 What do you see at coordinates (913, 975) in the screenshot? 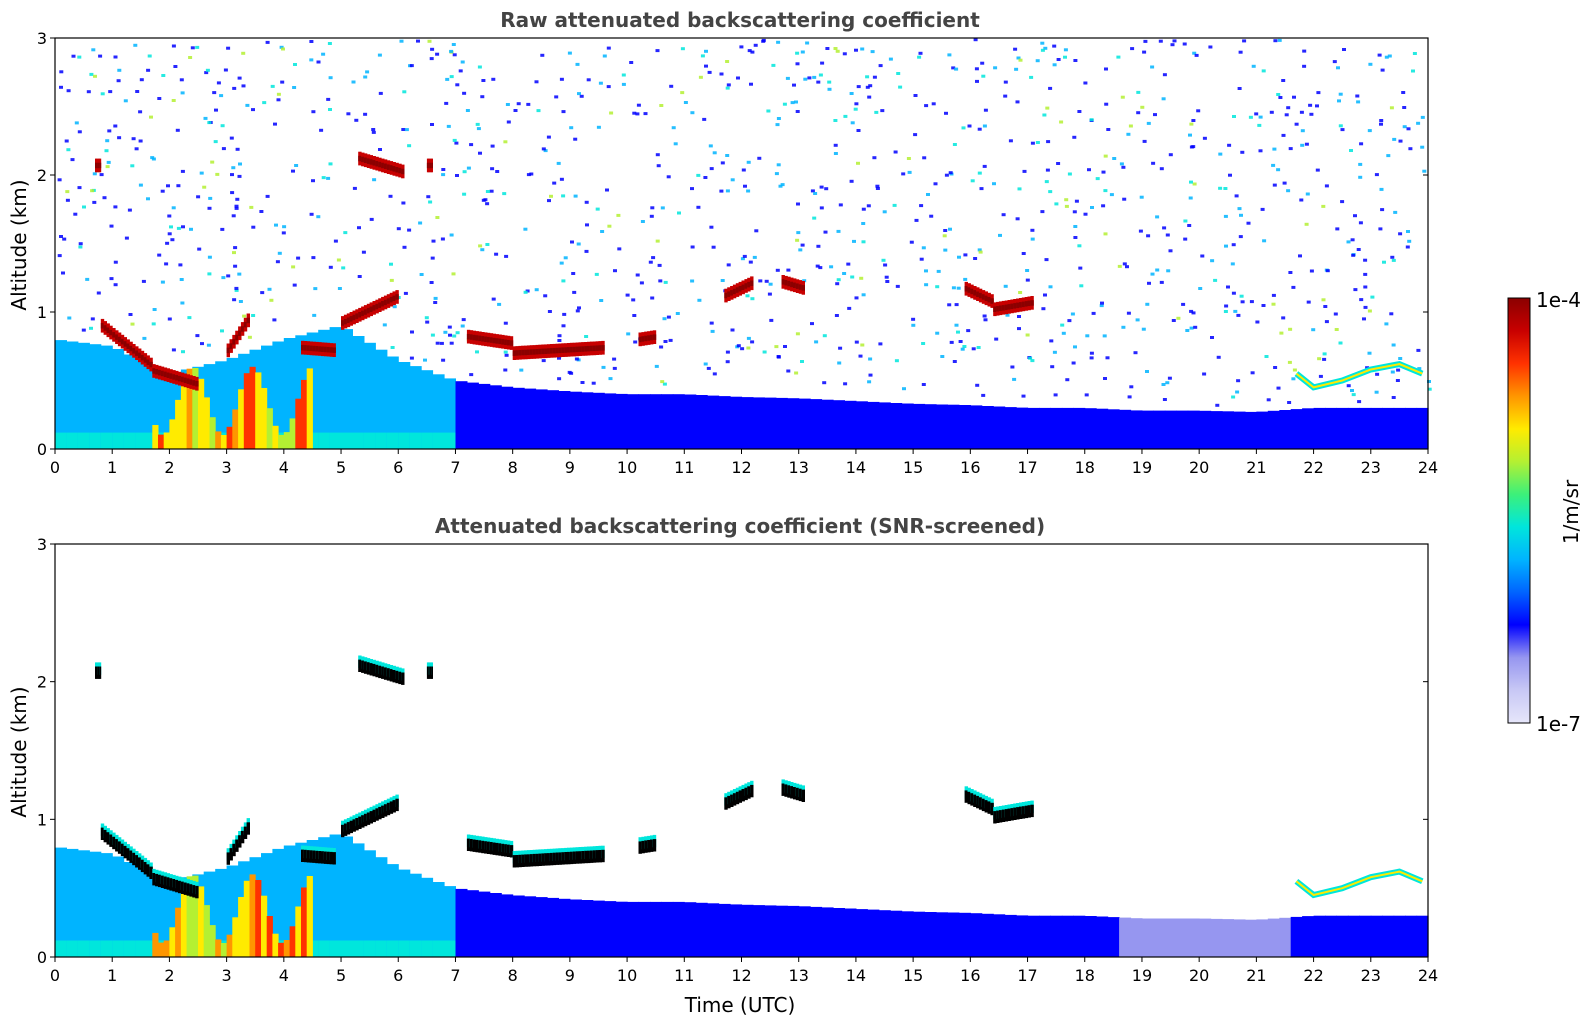
I see `x-tick-label: 15` at bounding box center [913, 975].